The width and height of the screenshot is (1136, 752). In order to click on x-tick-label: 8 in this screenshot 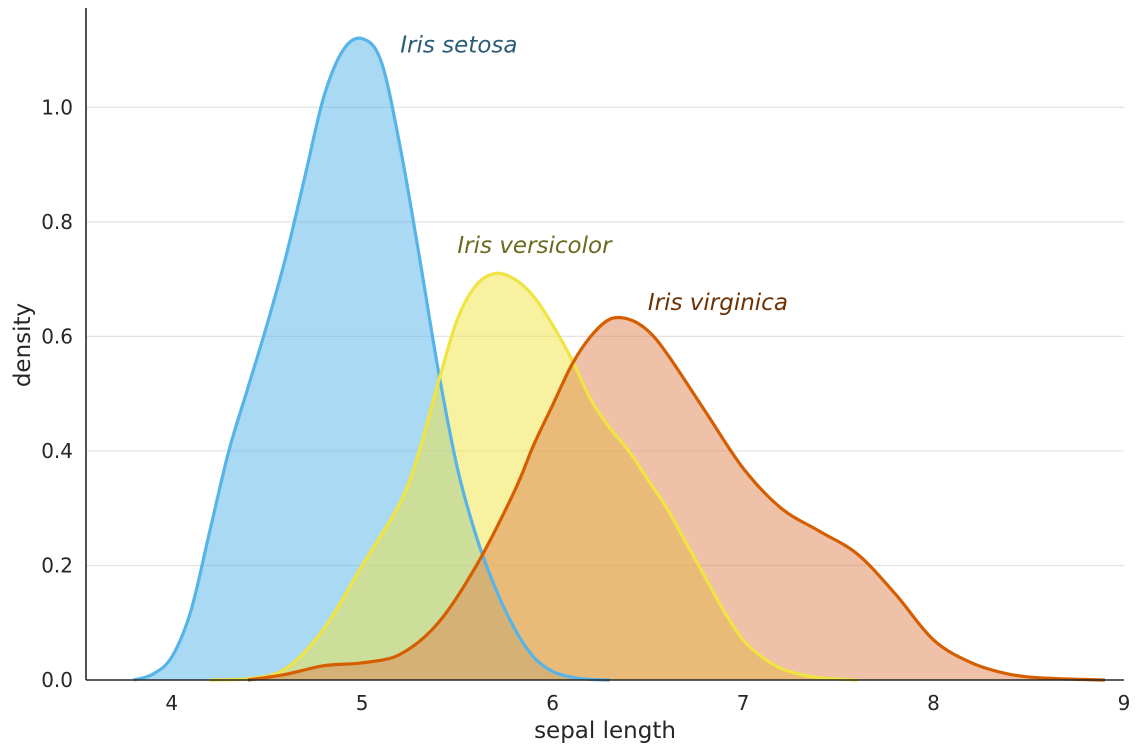, I will do `click(933, 703)`.